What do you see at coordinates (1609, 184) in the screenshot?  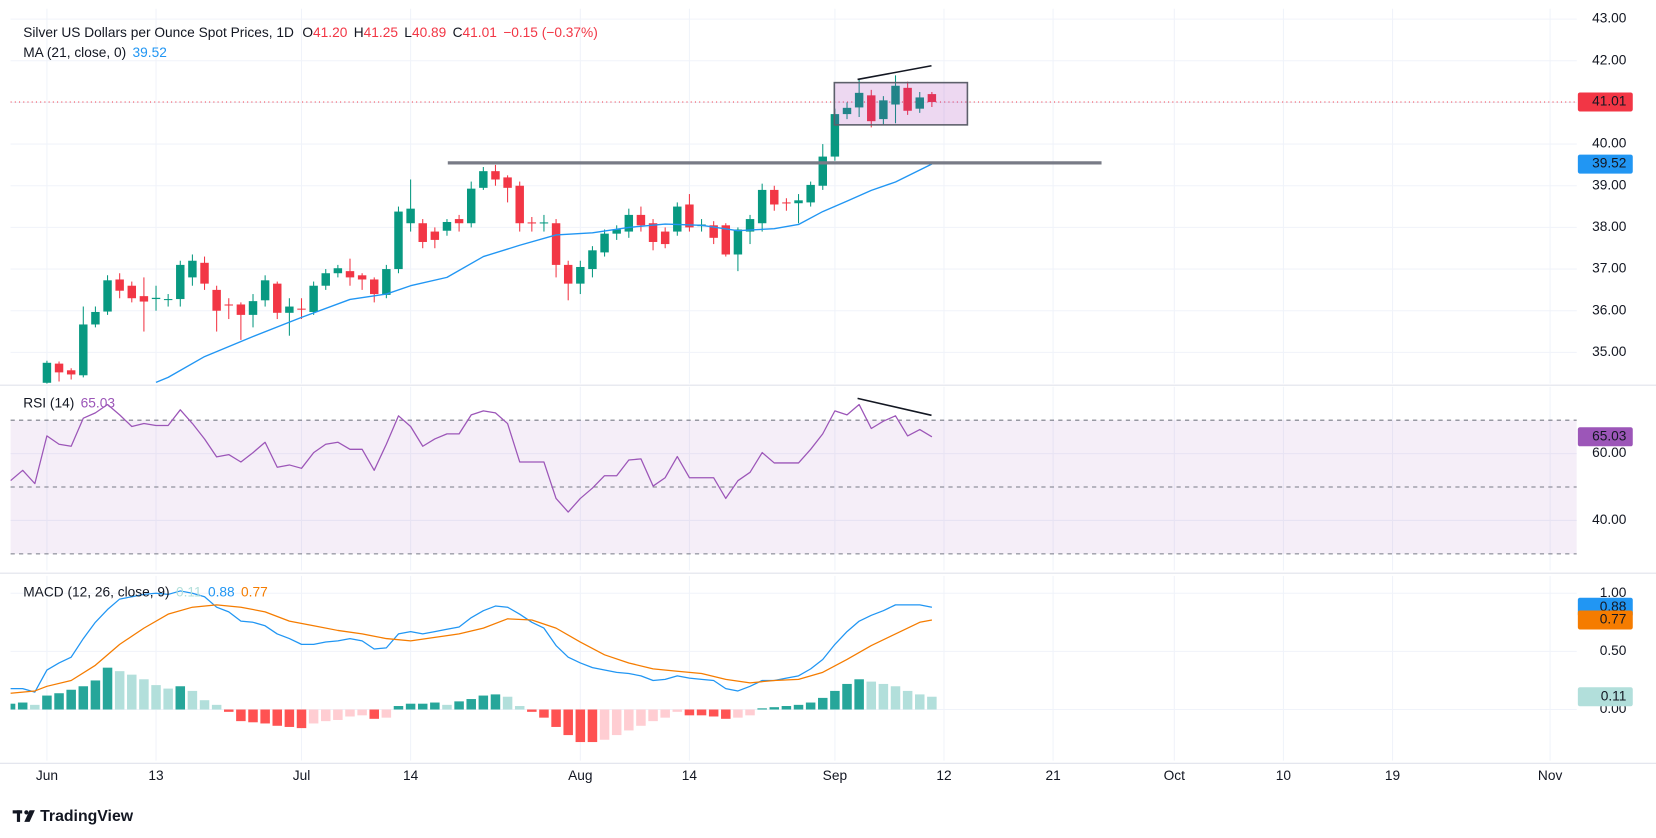 I see `y-tick-label: 39.00` at bounding box center [1609, 184].